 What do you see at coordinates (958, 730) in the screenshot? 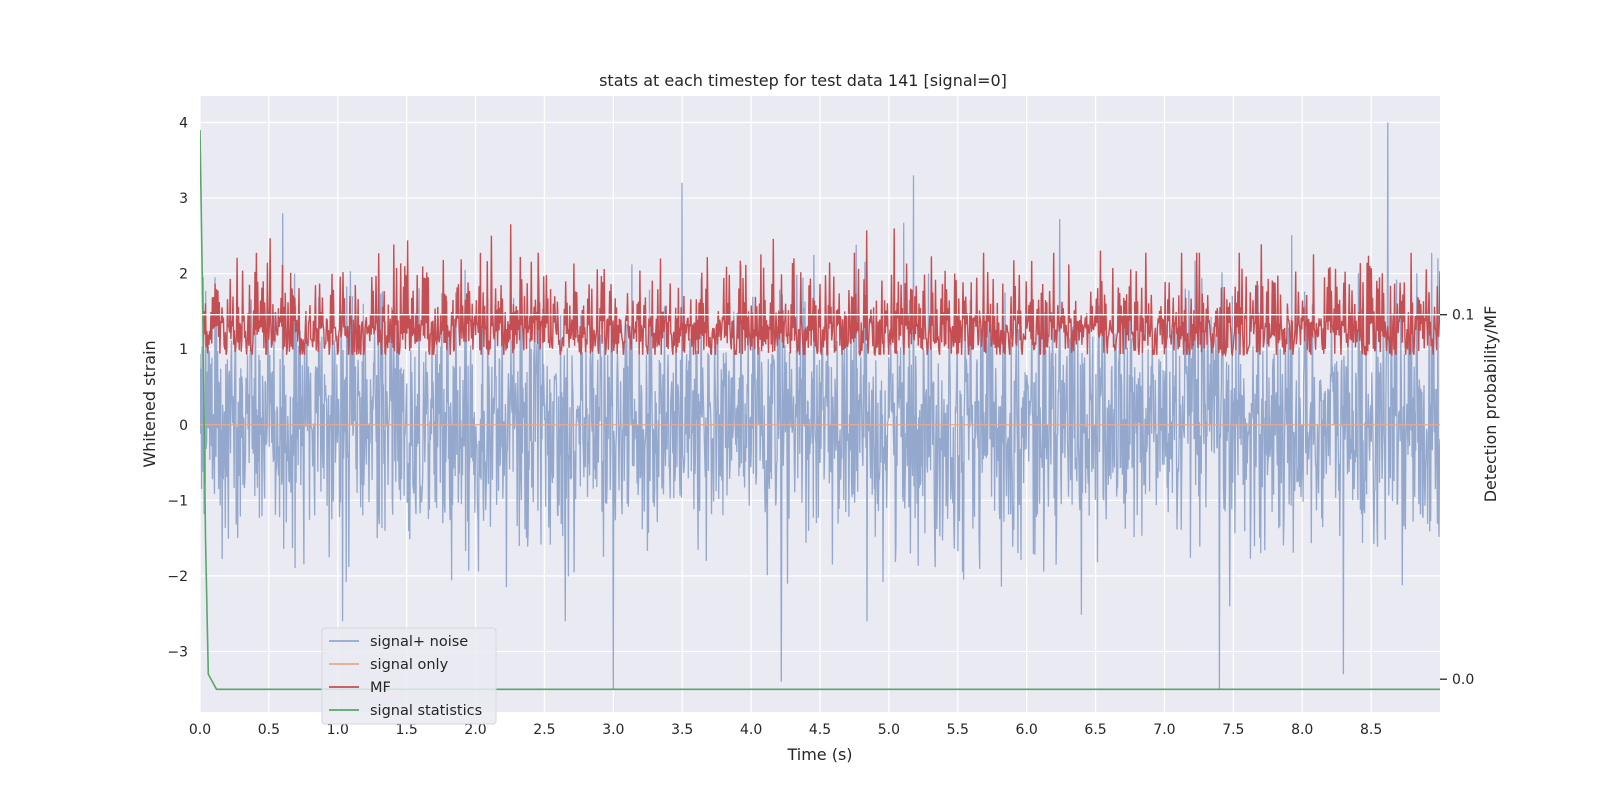
I see `x-tick-label: 5.5` at bounding box center [958, 730].